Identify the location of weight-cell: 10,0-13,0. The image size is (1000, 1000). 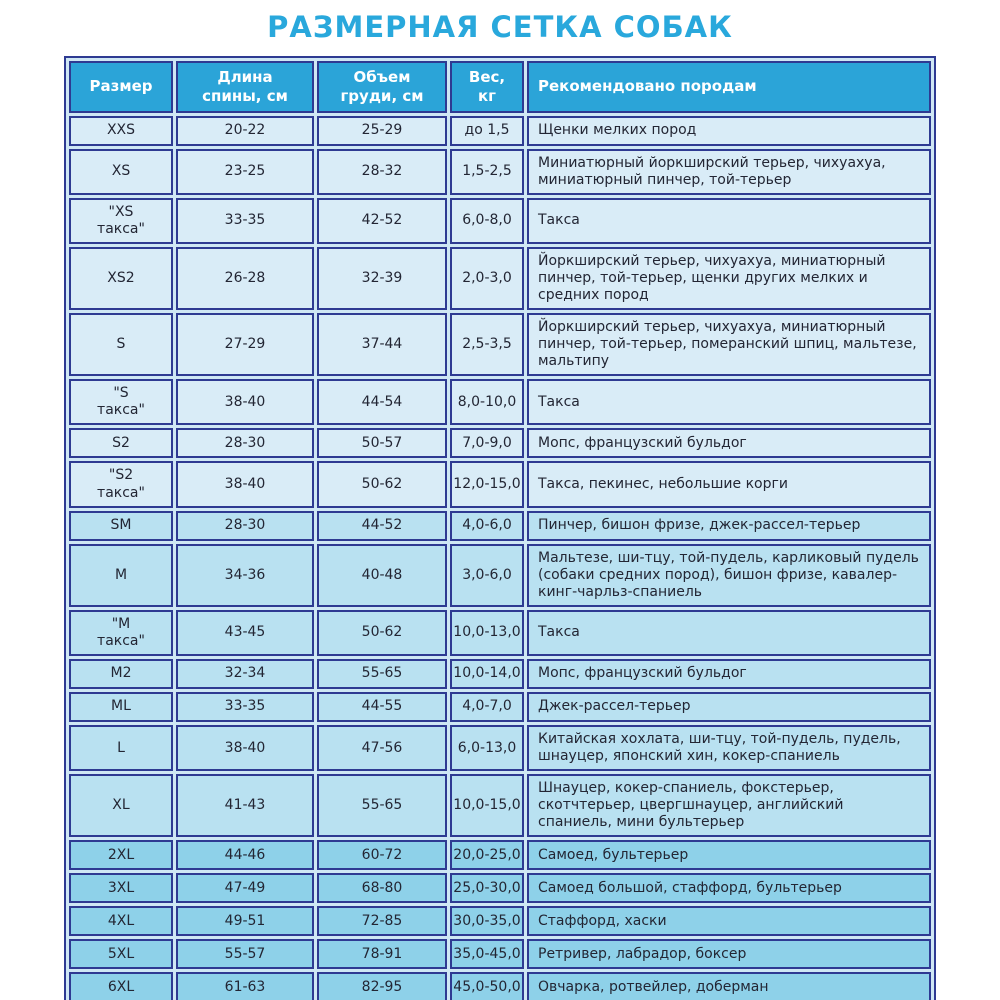
(487, 632).